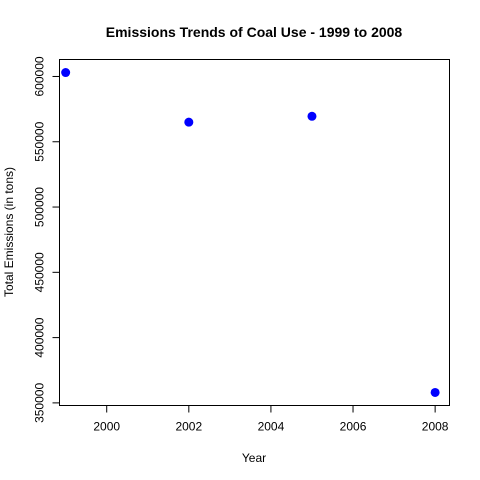 The height and width of the screenshot is (480, 480). I want to click on x-axis-label: Year, so click(254, 458).